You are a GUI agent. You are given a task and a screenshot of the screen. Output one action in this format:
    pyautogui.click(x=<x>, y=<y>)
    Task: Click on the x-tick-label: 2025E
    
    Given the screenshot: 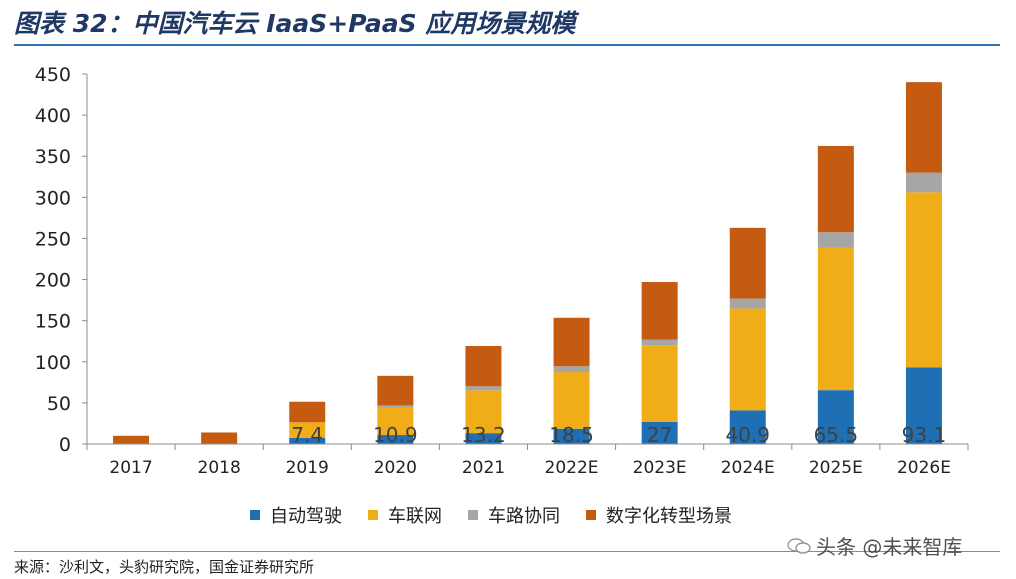 What is the action you would take?
    pyautogui.click(x=836, y=468)
    